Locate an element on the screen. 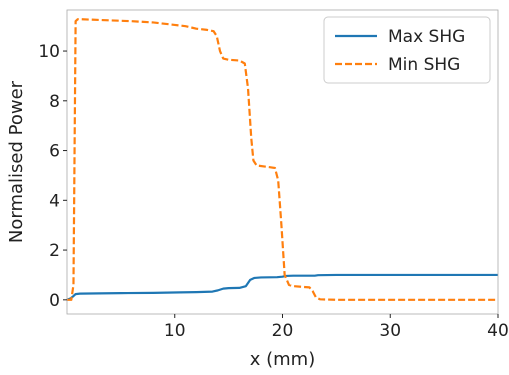  x-axis-label: x (mm) is located at coordinates (283, 359).